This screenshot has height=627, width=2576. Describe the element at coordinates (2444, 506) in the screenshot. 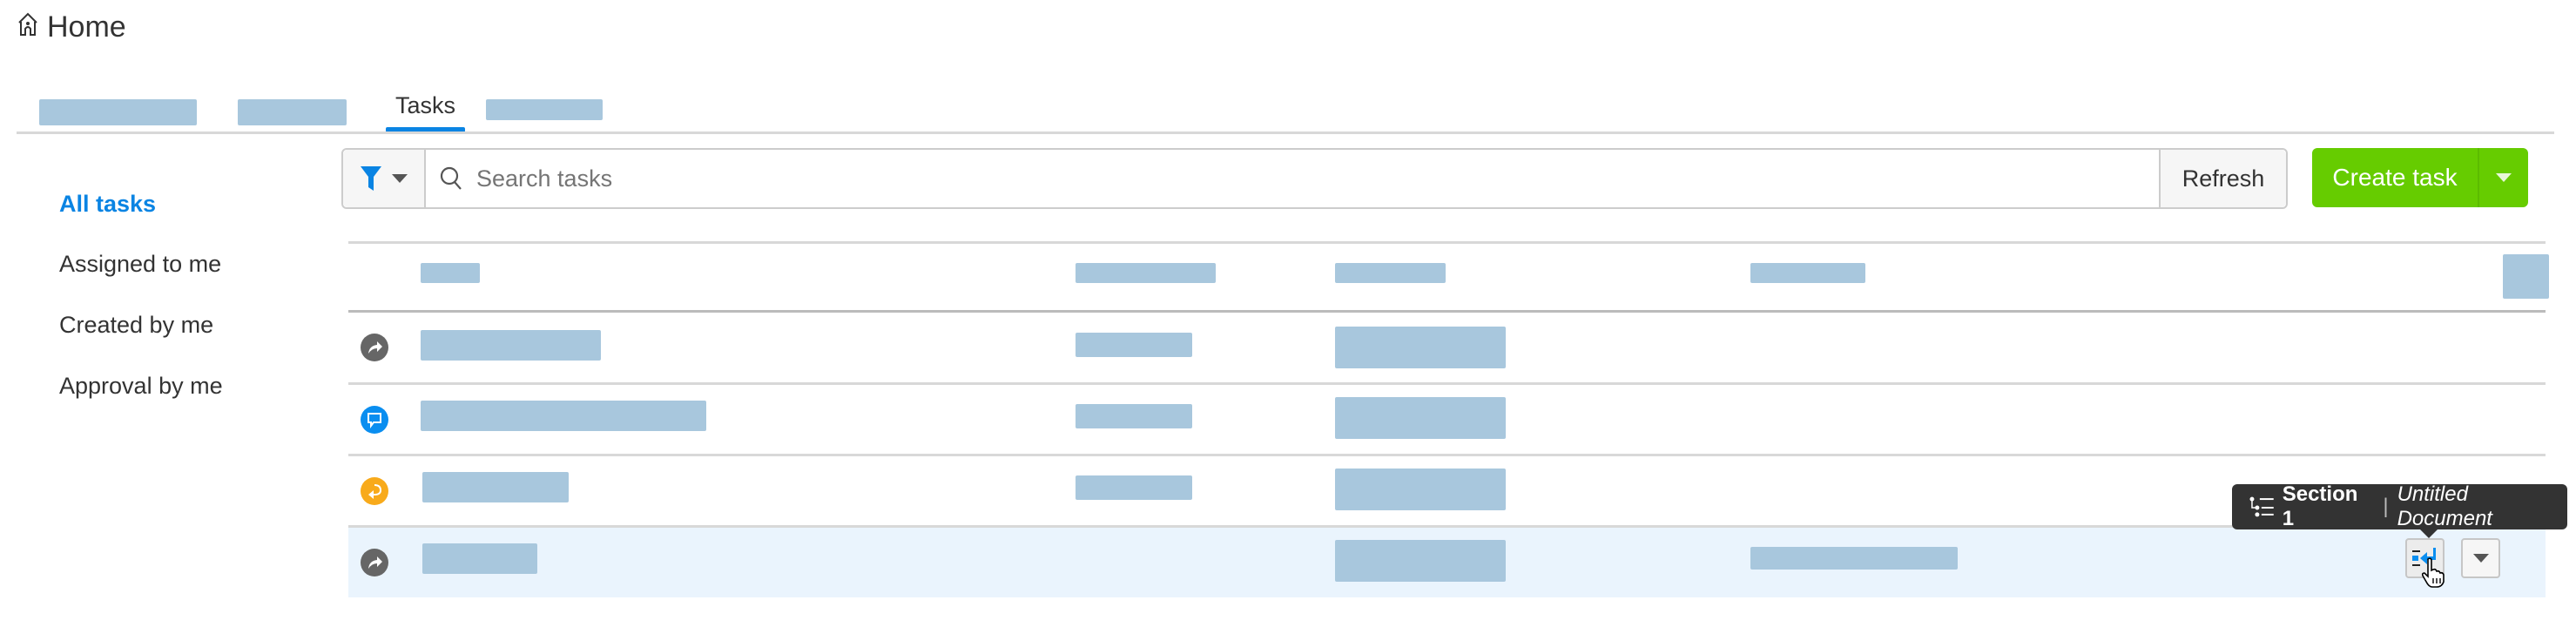

I see `tooltip-document: Untitled Document` at that location.